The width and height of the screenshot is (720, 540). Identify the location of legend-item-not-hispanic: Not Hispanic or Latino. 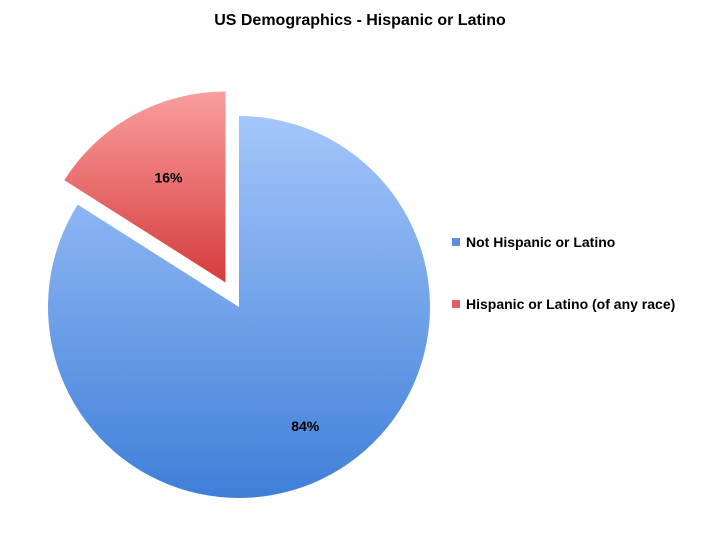
(563, 242).